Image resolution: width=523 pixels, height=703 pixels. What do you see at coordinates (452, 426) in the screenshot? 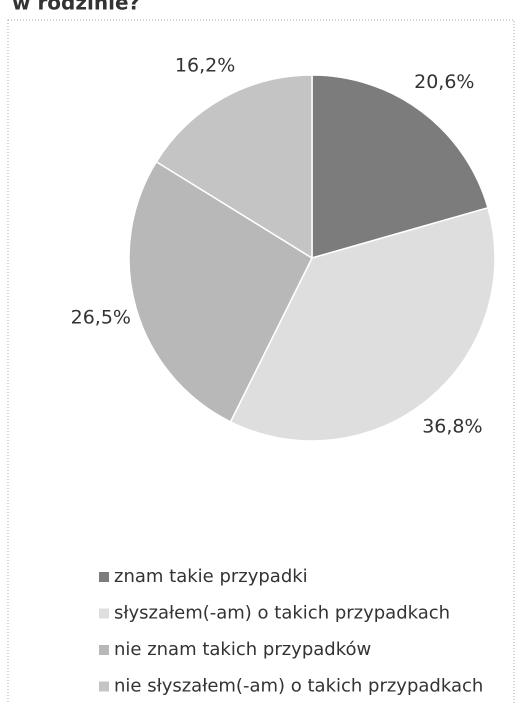
I see `data-label: 36,8%` at bounding box center [452, 426].